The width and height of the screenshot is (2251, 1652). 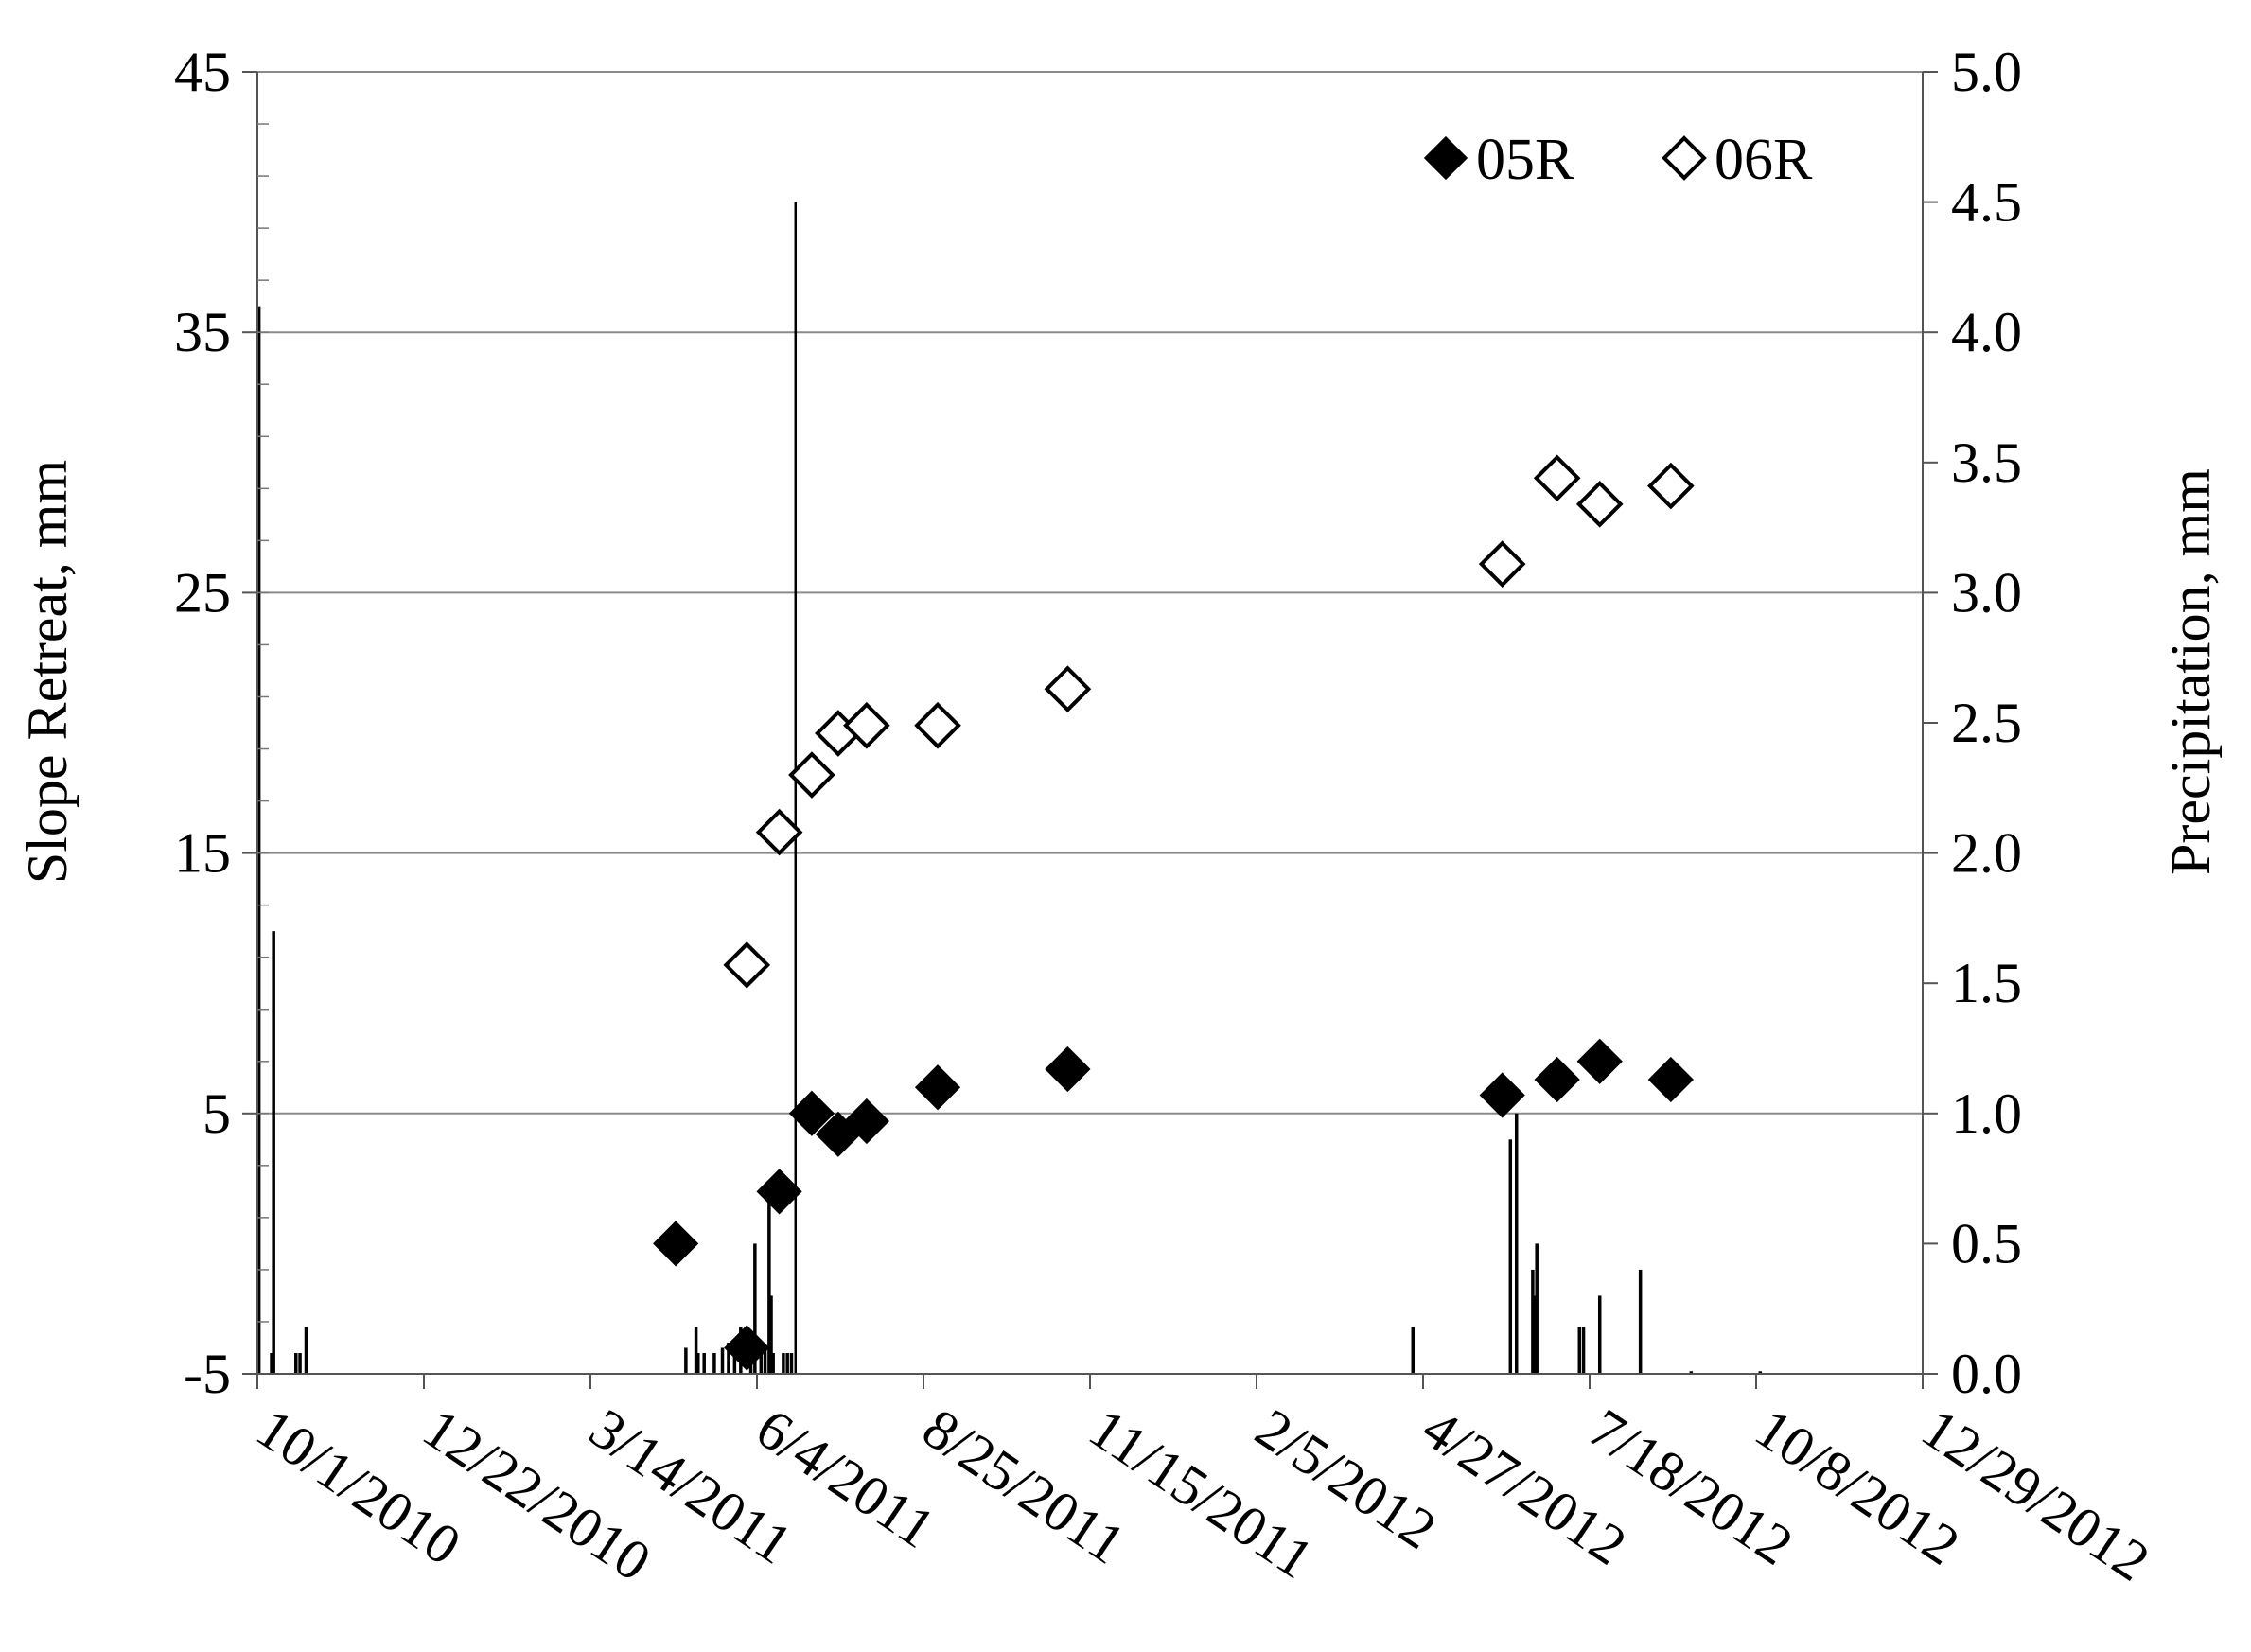 I want to click on y2-tick-label: 1.5, so click(x=1986, y=983).